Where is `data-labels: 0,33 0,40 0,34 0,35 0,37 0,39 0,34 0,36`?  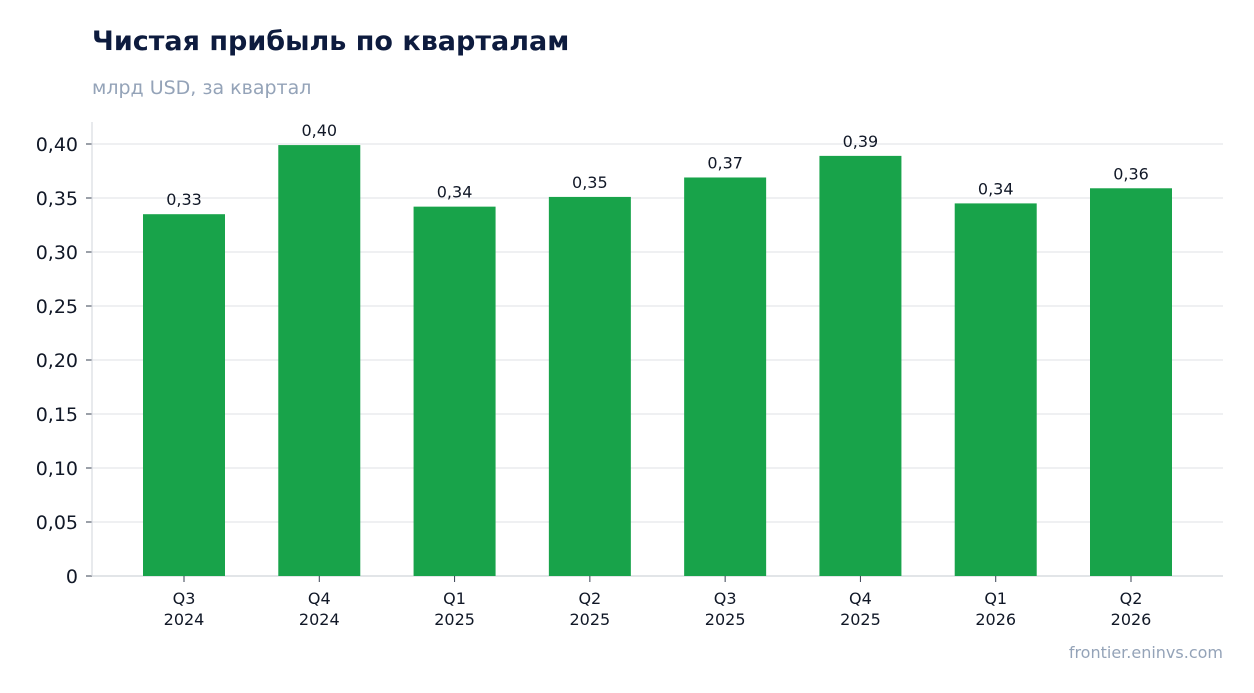 data-labels: 0,33 0,40 0,34 0,35 0,37 0,39 0,34 0,36 is located at coordinates (657, 165).